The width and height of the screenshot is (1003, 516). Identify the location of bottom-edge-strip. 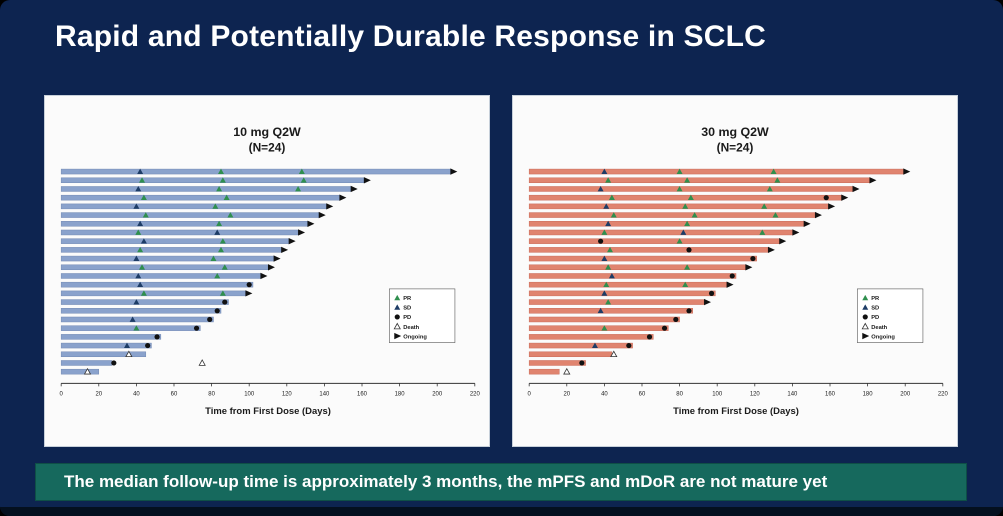
(501, 511).